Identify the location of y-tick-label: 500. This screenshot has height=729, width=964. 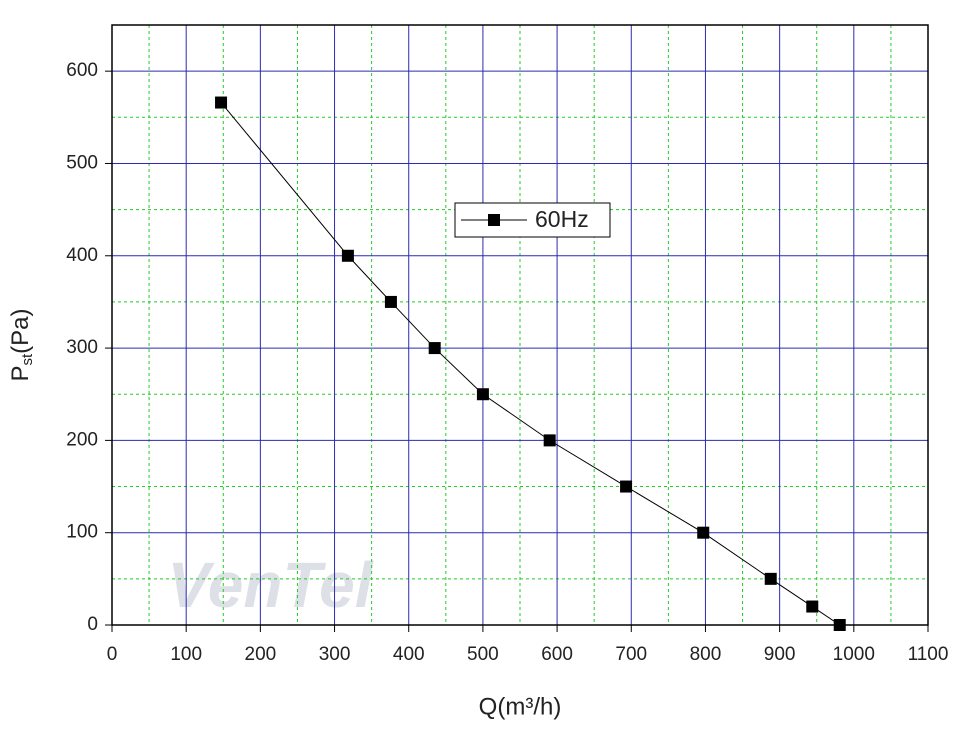
(82, 162).